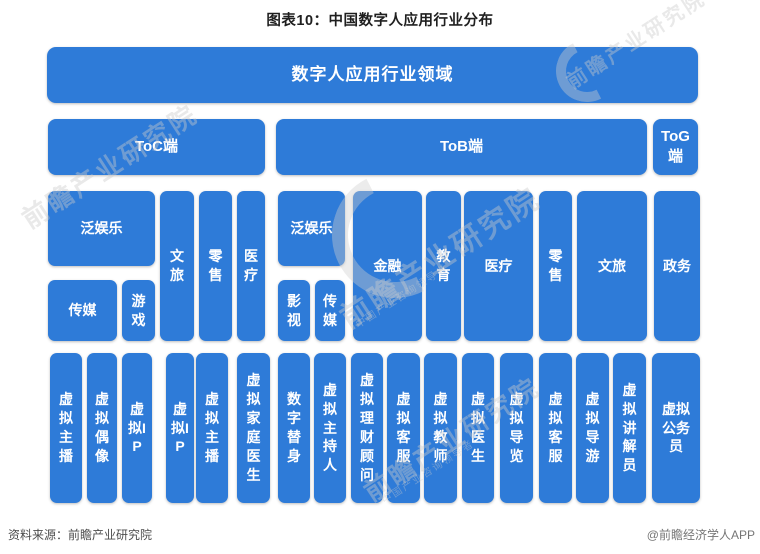 The height and width of the screenshot is (554, 760). What do you see at coordinates (555, 266) in the screenshot?
I see `industry-tob-retail: 零售` at bounding box center [555, 266].